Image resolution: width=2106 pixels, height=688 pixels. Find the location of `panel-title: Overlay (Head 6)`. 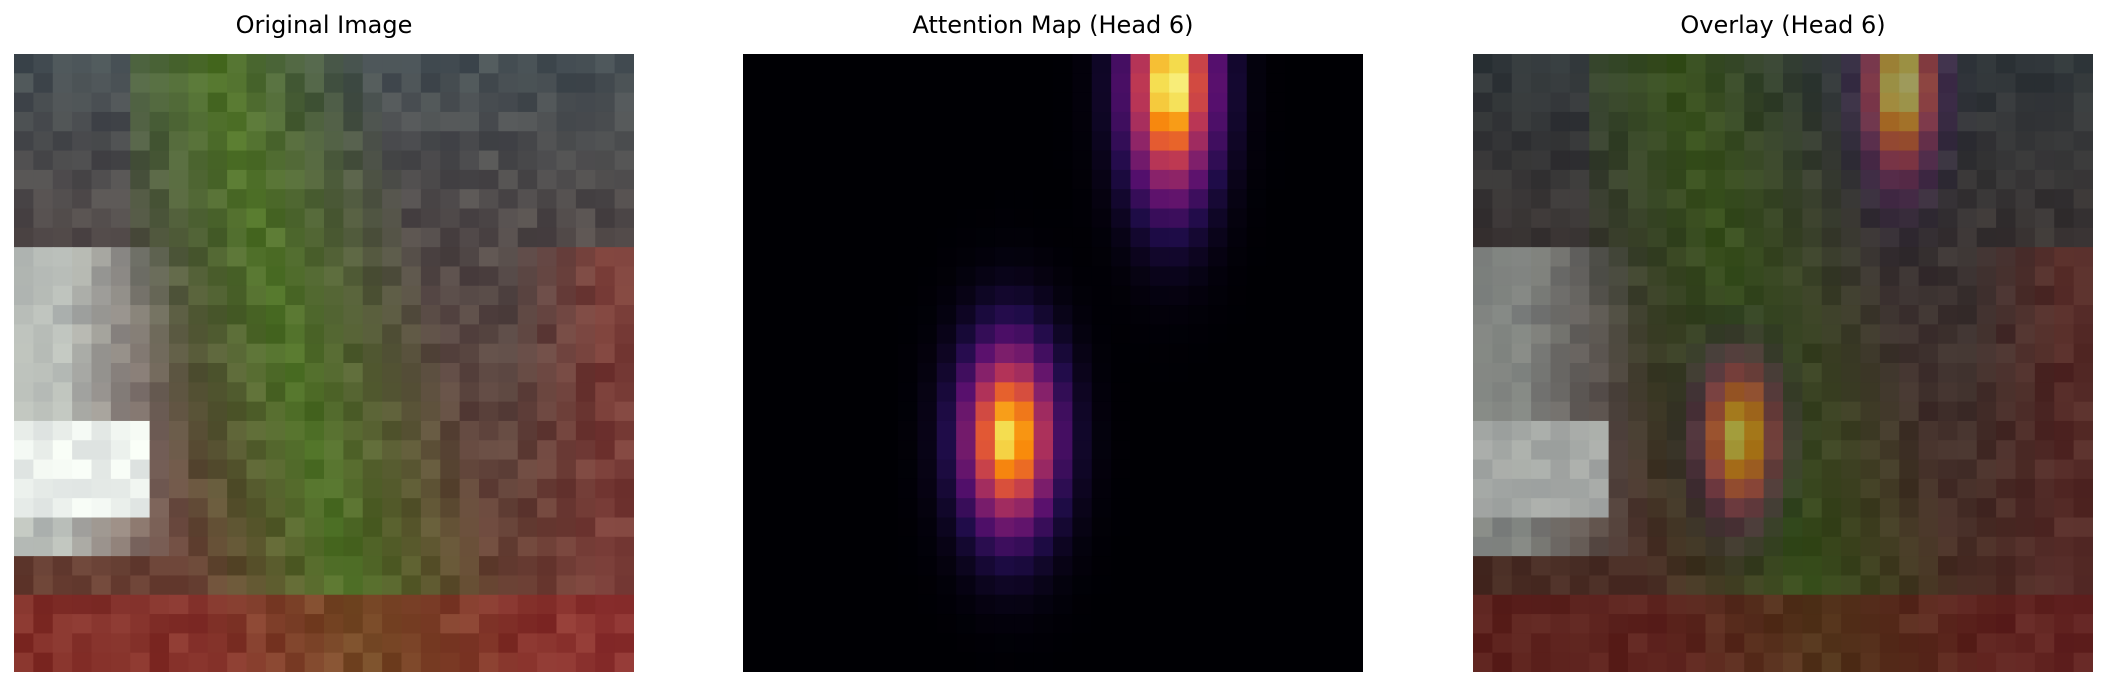

panel-title: Overlay (Head 6) is located at coordinates (1783, 25).